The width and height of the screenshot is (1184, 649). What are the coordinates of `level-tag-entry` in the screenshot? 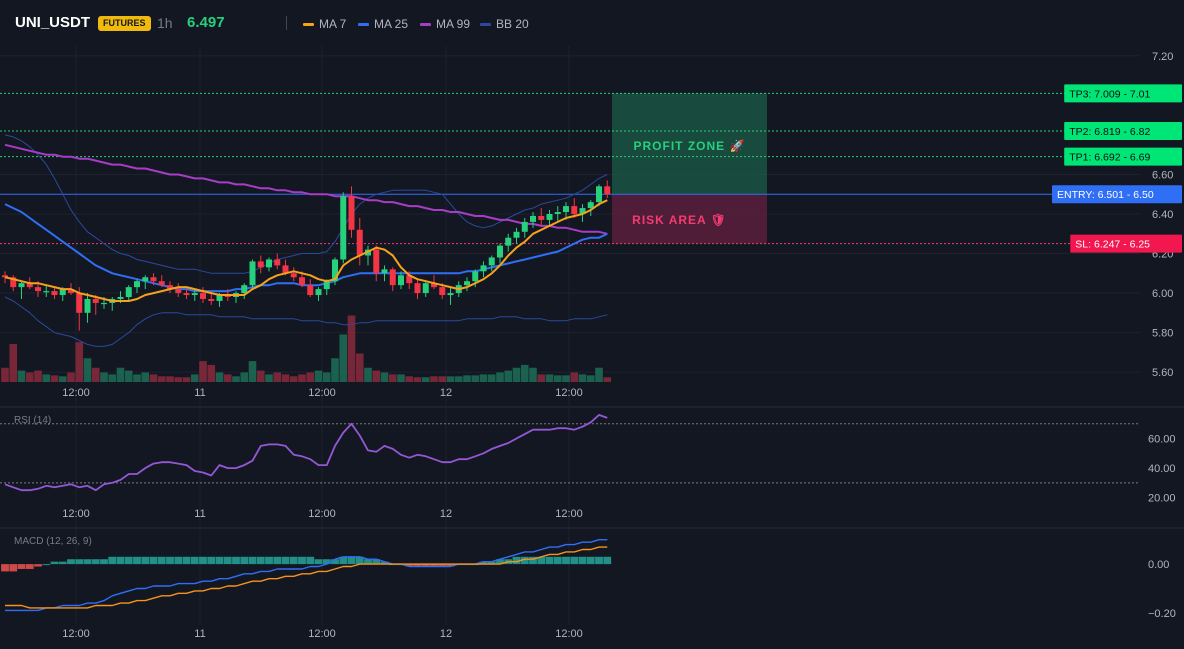 It's located at (1117, 194).